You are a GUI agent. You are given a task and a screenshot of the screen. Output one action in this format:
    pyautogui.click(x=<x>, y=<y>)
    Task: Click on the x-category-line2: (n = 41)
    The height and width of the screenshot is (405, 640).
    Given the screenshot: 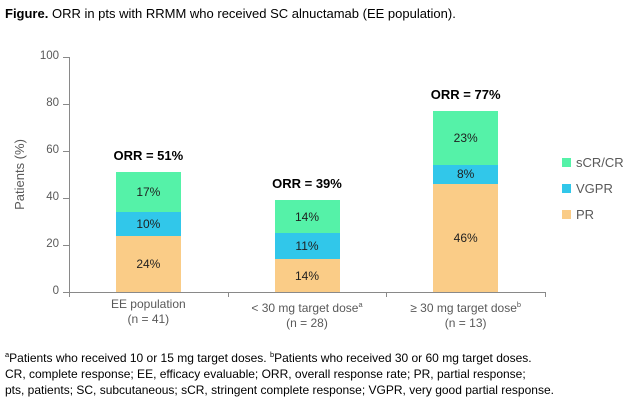 What is the action you would take?
    pyautogui.click(x=148, y=319)
    